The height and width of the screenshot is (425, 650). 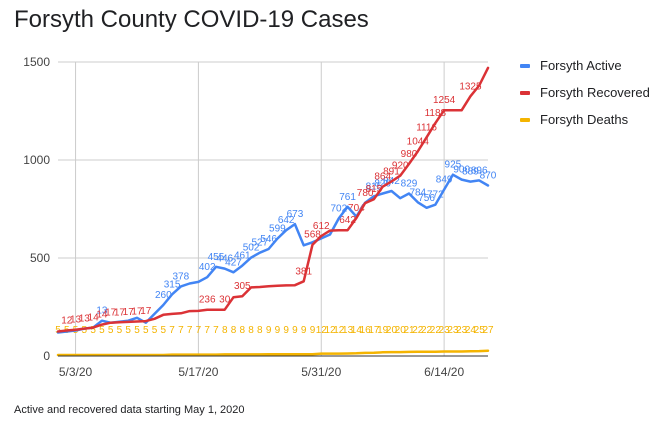 I want to click on data-label-active: 925, so click(x=453, y=165).